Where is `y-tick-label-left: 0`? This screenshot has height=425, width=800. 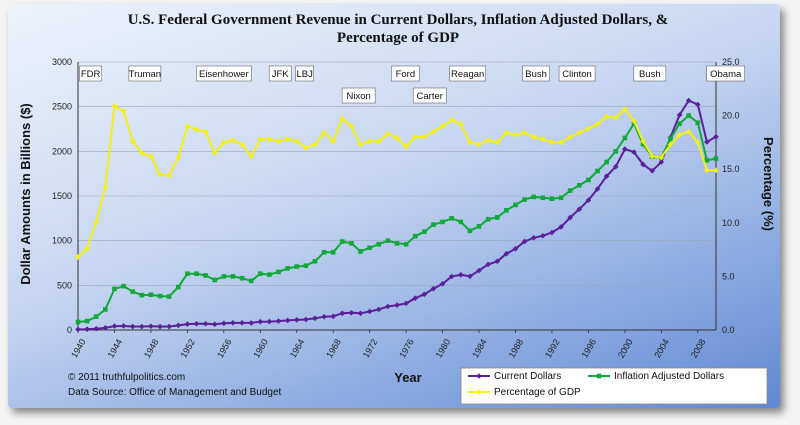 y-tick-label-left: 0 is located at coordinates (69, 330).